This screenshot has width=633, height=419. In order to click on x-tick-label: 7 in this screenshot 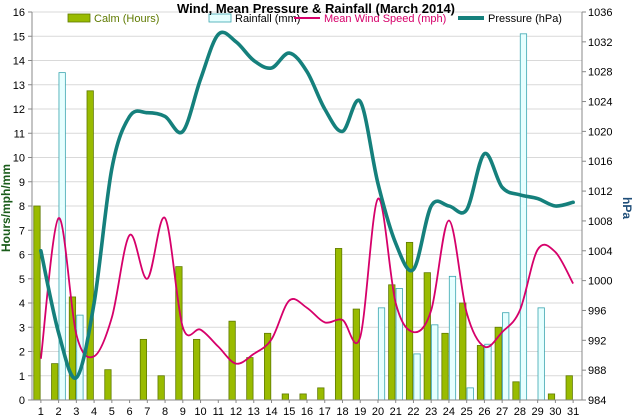, I will do `click(147, 412)`.